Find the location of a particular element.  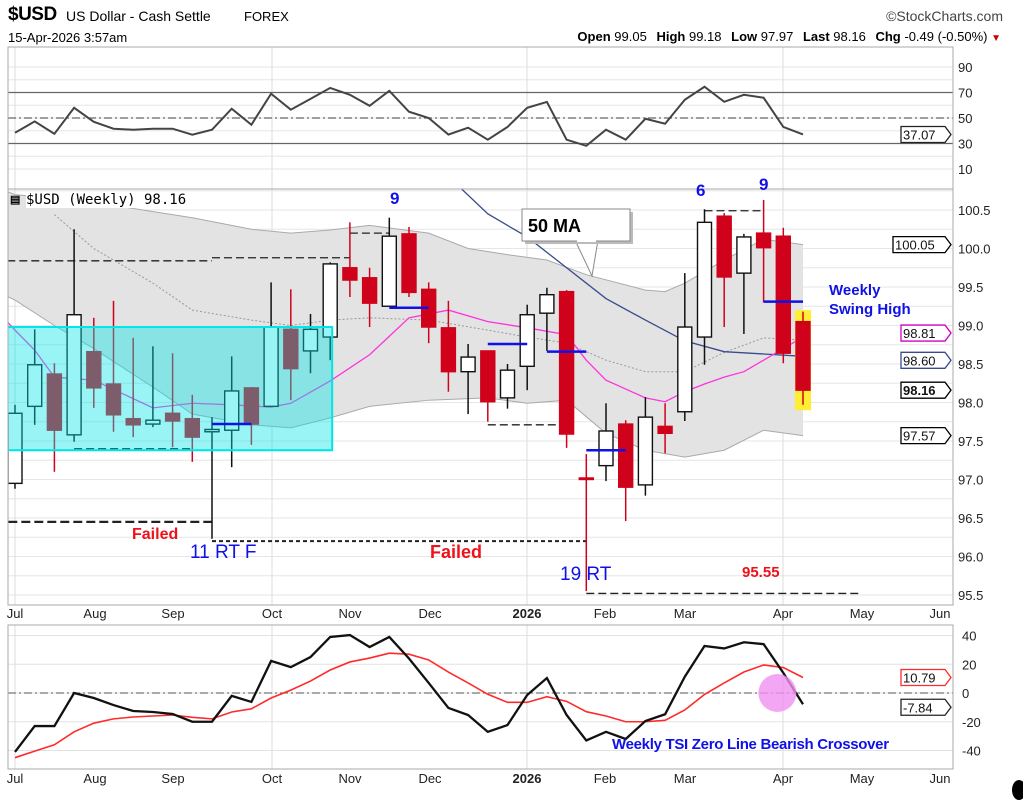

price-month-label: Feb is located at coordinates (605, 613).